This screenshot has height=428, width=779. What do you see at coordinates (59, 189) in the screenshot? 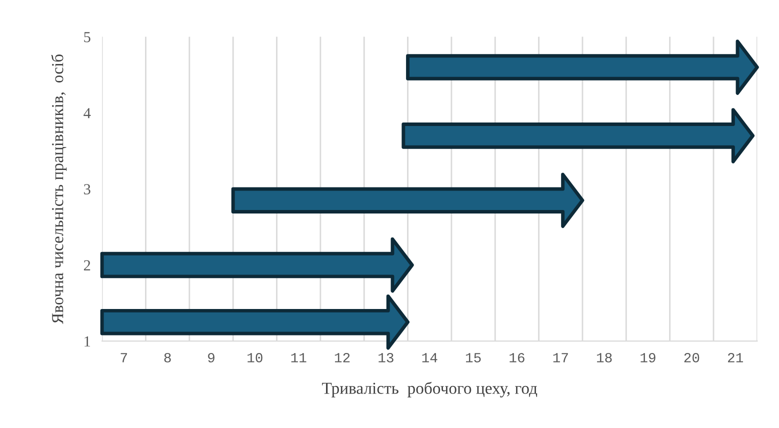
I see `y-axis-title: Явочна чисельність працівників, осіб` at bounding box center [59, 189].